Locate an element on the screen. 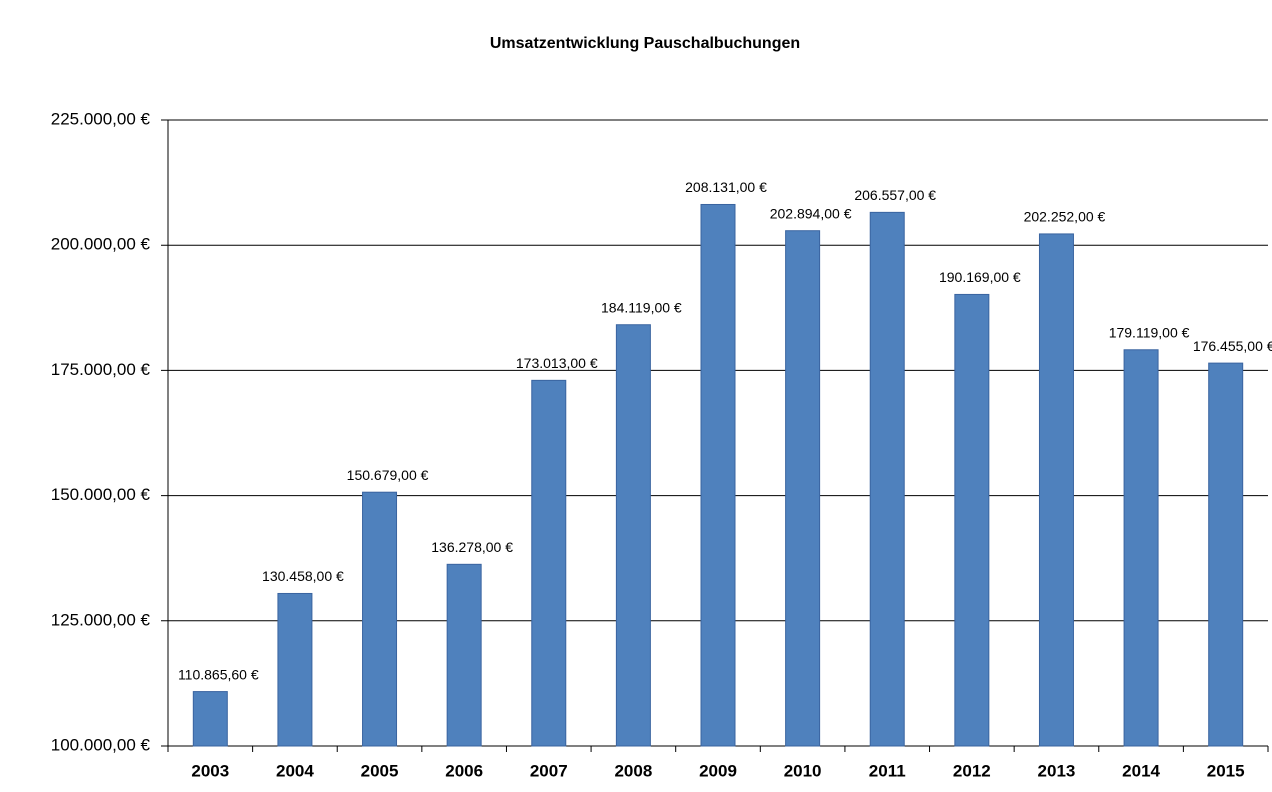 The image size is (1272, 792). value-label: 202.894,00 € is located at coordinates (811, 213).